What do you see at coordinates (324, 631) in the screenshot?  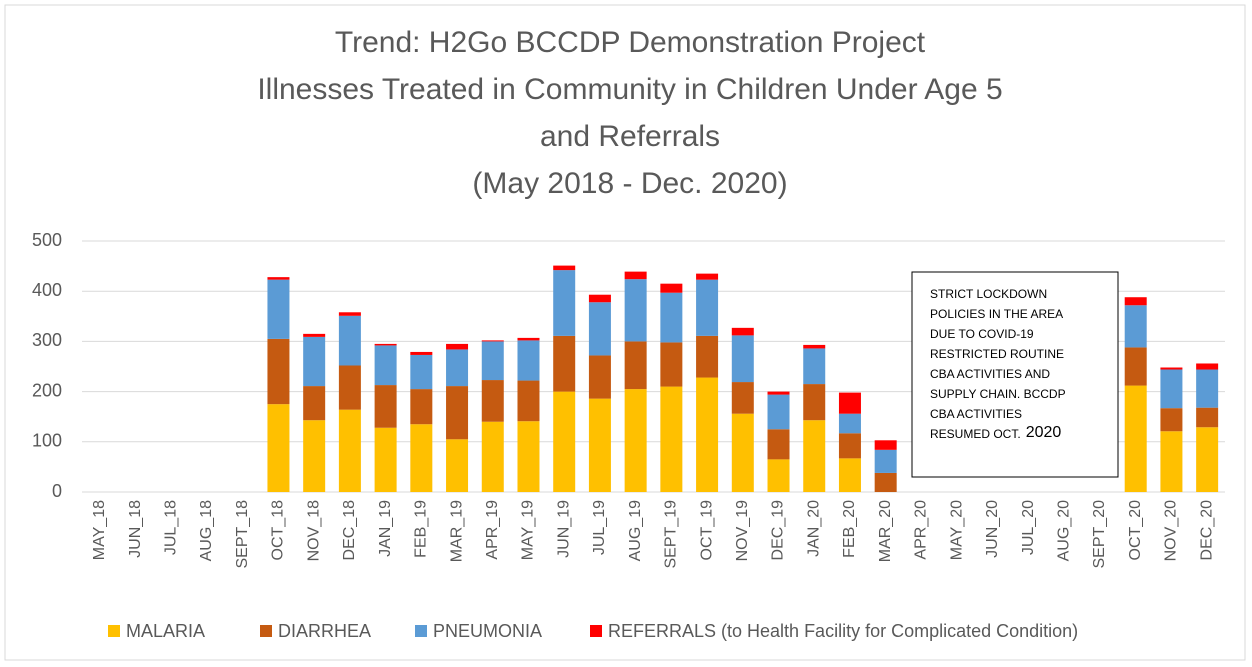 I see `legend-label: DIARRHEA` at bounding box center [324, 631].